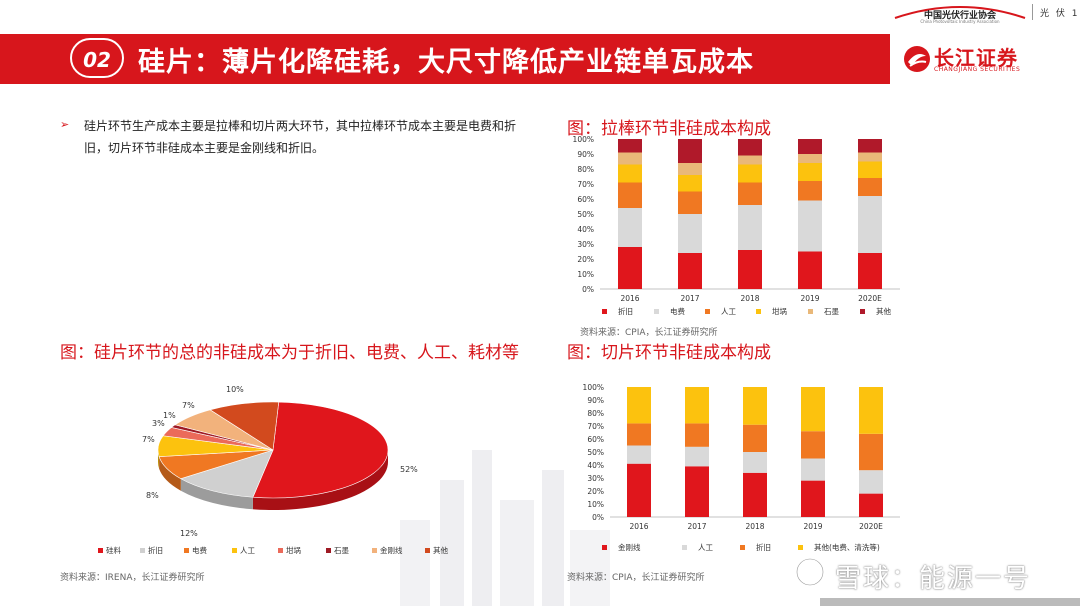  What do you see at coordinates (113, 550) in the screenshot?
I see `legend-label: 硅料` at bounding box center [113, 550].